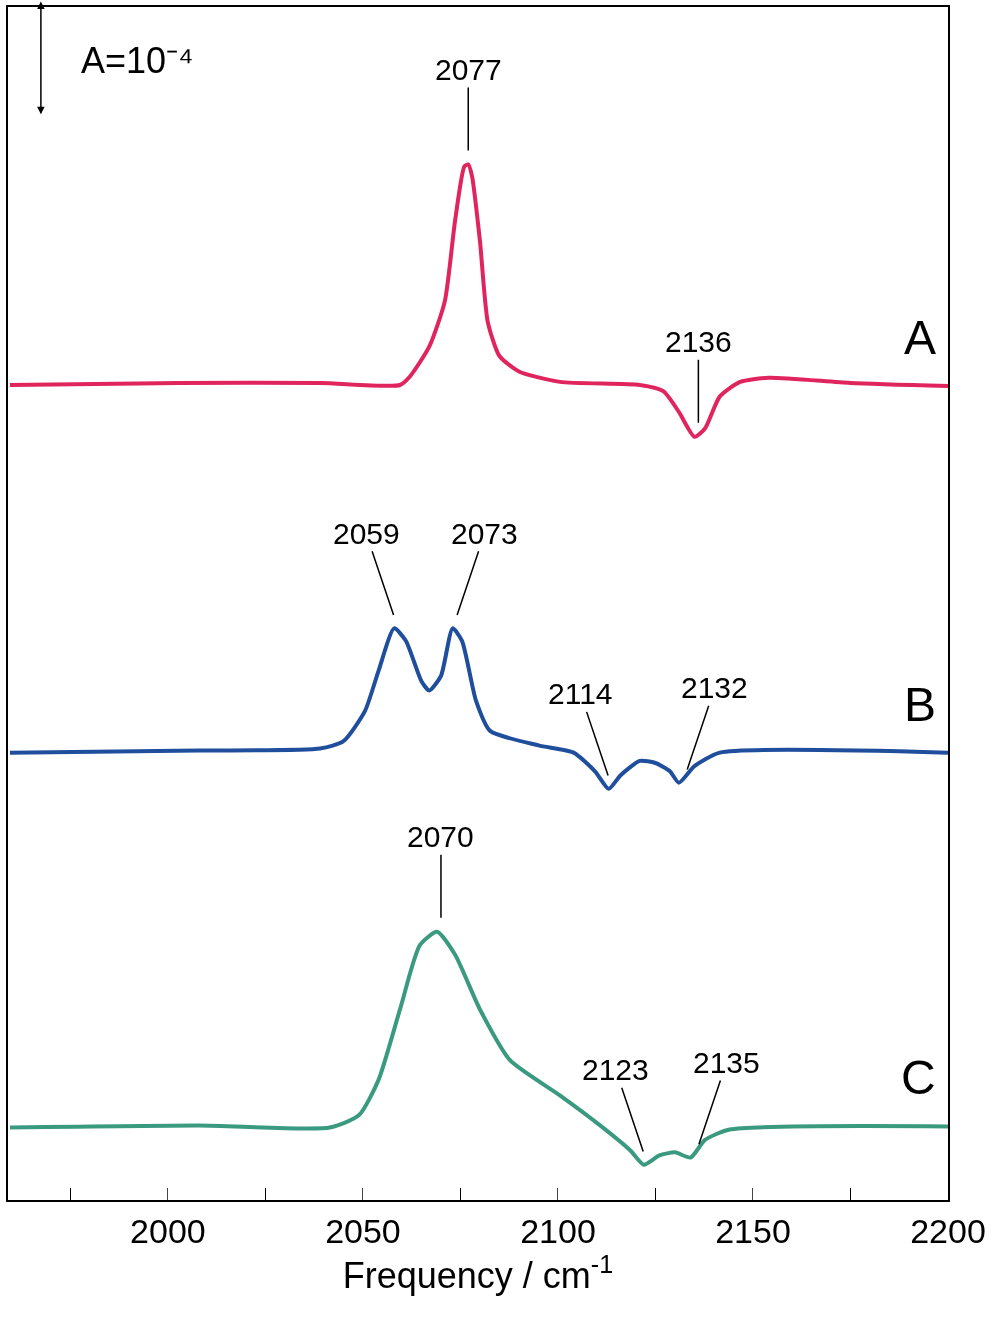 The image size is (1004, 1324). What do you see at coordinates (484, 533) in the screenshot?
I see `annotation: 2073` at bounding box center [484, 533].